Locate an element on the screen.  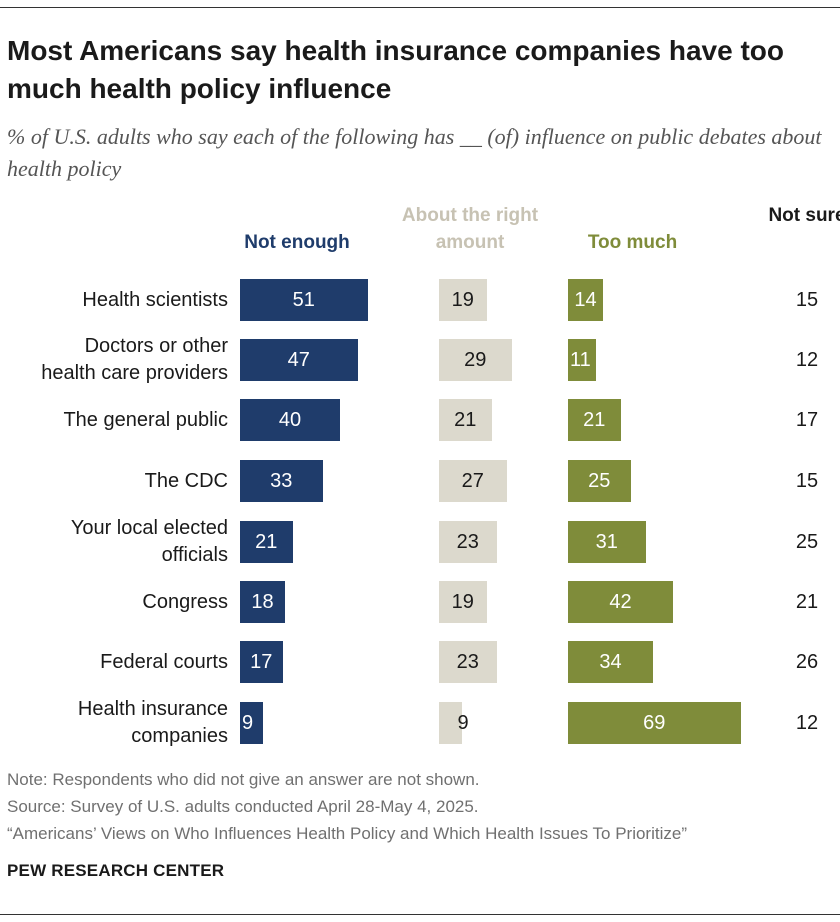
data-label-too-much: 34 is located at coordinates (610, 662).